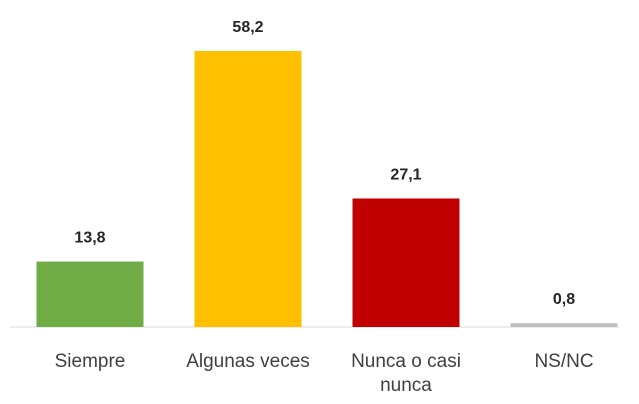 Image resolution: width=639 pixels, height=404 pixels. What do you see at coordinates (564, 299) in the screenshot?
I see `value-label: 0,8` at bounding box center [564, 299].